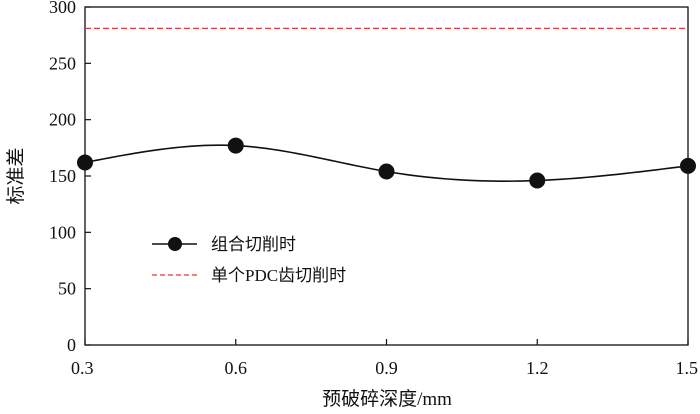 Image resolution: width=700 pixels, height=414 pixels. I want to click on x-tick-label-0: 0.3, so click(82, 368).